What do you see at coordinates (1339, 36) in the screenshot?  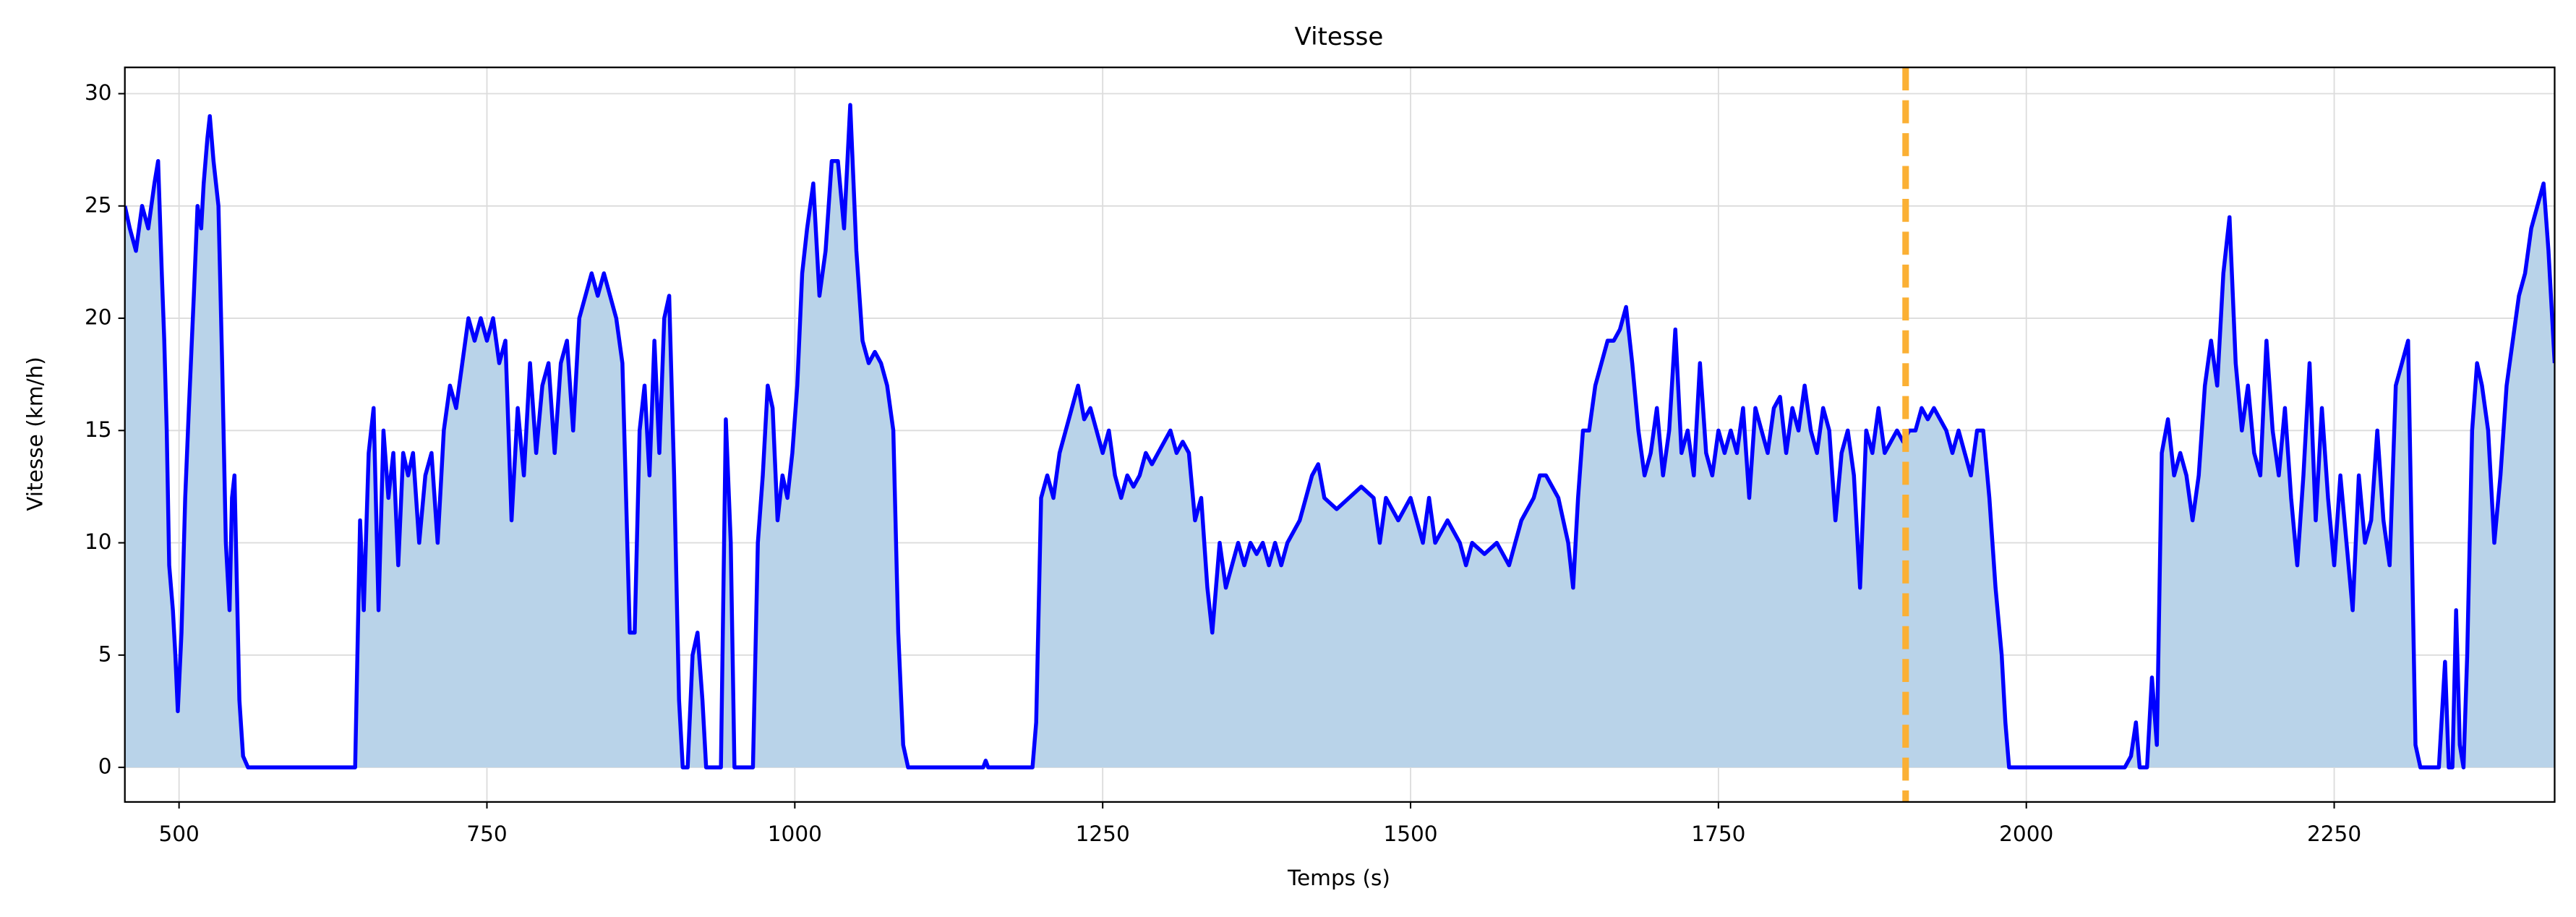 I see `chart-title: Vitesse` at bounding box center [1339, 36].